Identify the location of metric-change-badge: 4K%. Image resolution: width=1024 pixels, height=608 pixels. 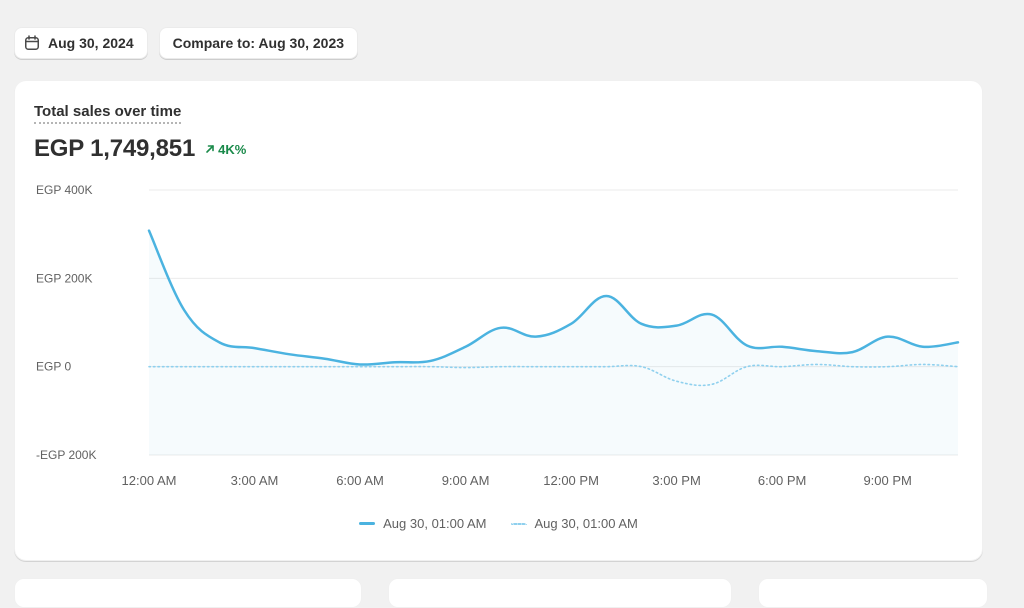
(225, 149).